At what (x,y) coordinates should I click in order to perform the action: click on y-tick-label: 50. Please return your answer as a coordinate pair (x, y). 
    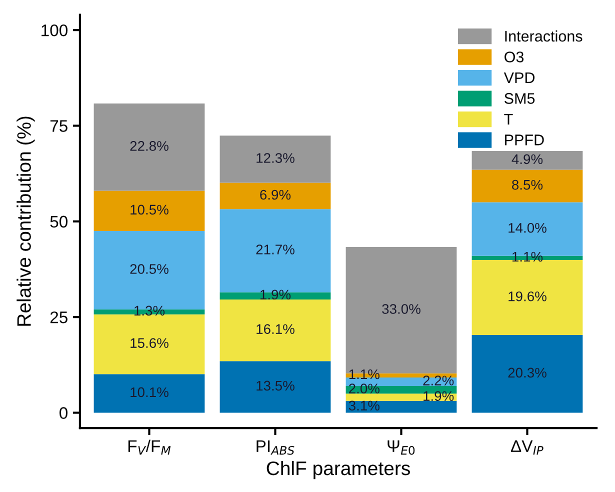
    Looking at the image, I should click on (59, 222).